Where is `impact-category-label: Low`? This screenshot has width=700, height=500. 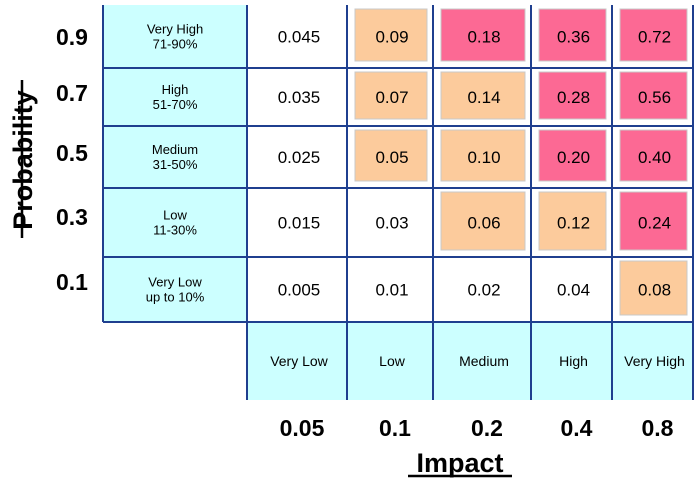 impact-category-label: Low is located at coordinates (392, 361).